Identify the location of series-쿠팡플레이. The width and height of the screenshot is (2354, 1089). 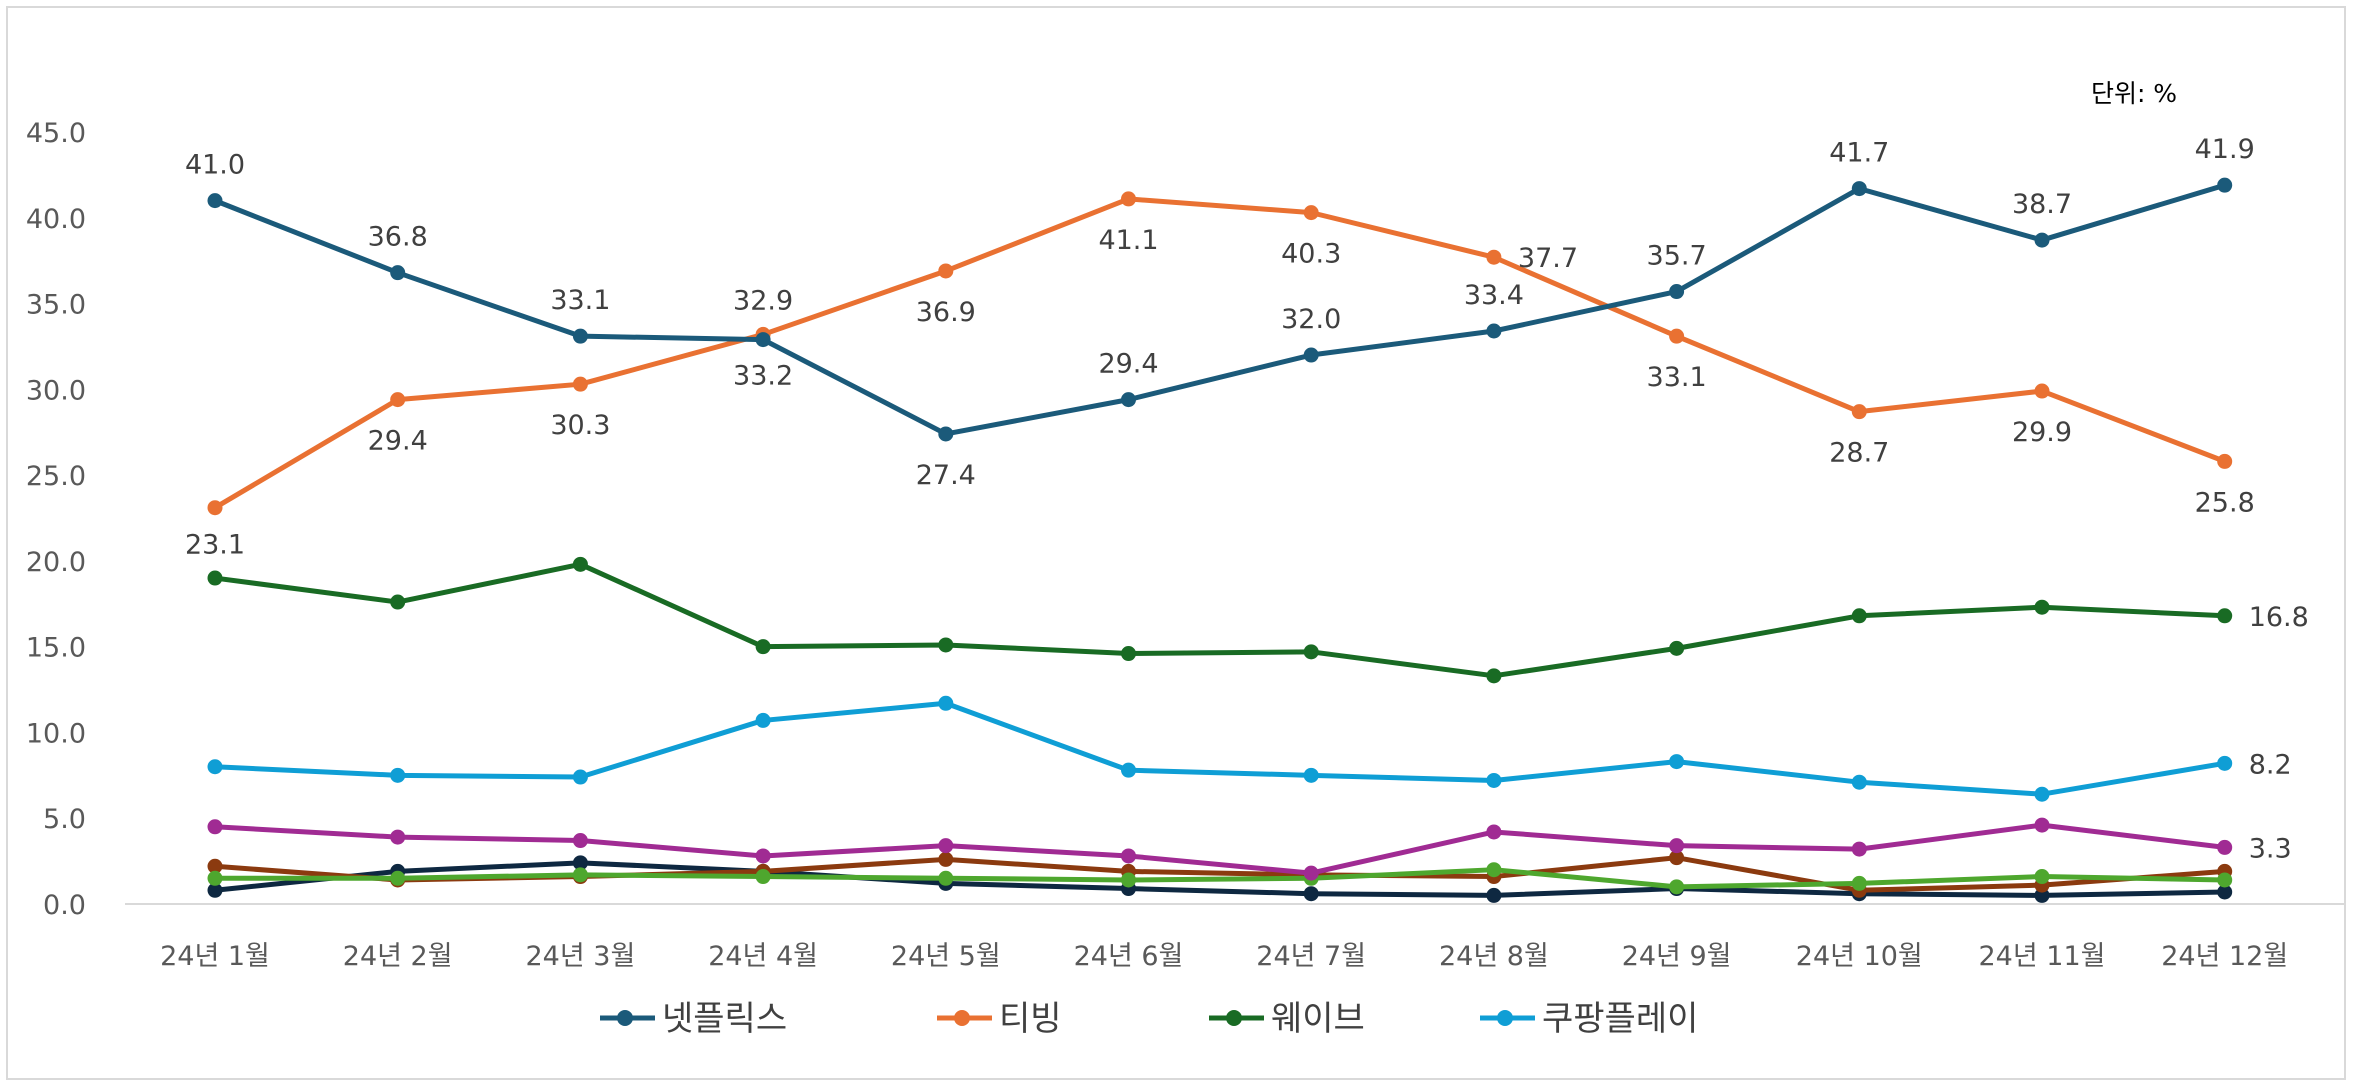
(1220, 748).